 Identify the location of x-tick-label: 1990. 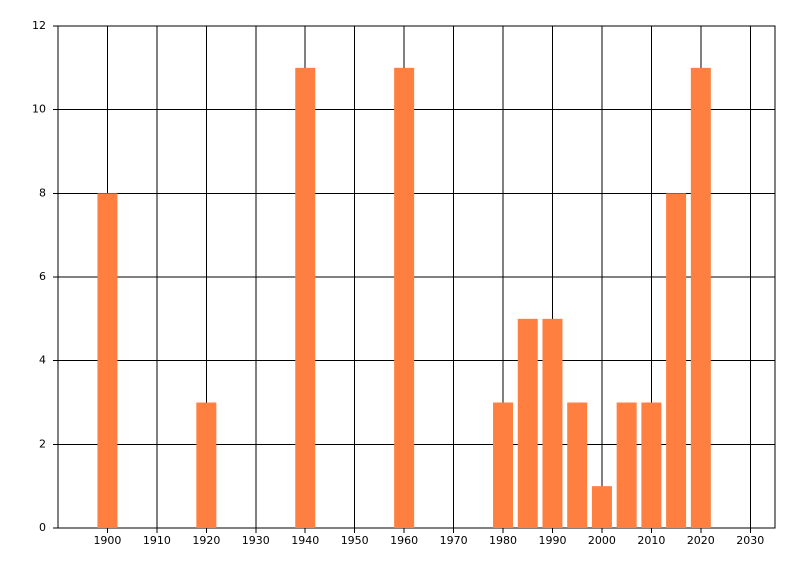
(552, 540).